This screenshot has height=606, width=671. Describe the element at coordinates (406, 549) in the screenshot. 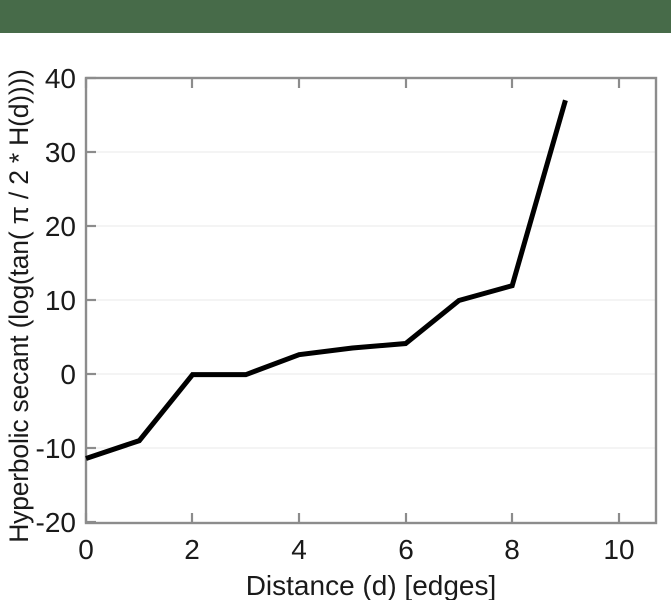

I see `xticklabel-6: 6` at that location.